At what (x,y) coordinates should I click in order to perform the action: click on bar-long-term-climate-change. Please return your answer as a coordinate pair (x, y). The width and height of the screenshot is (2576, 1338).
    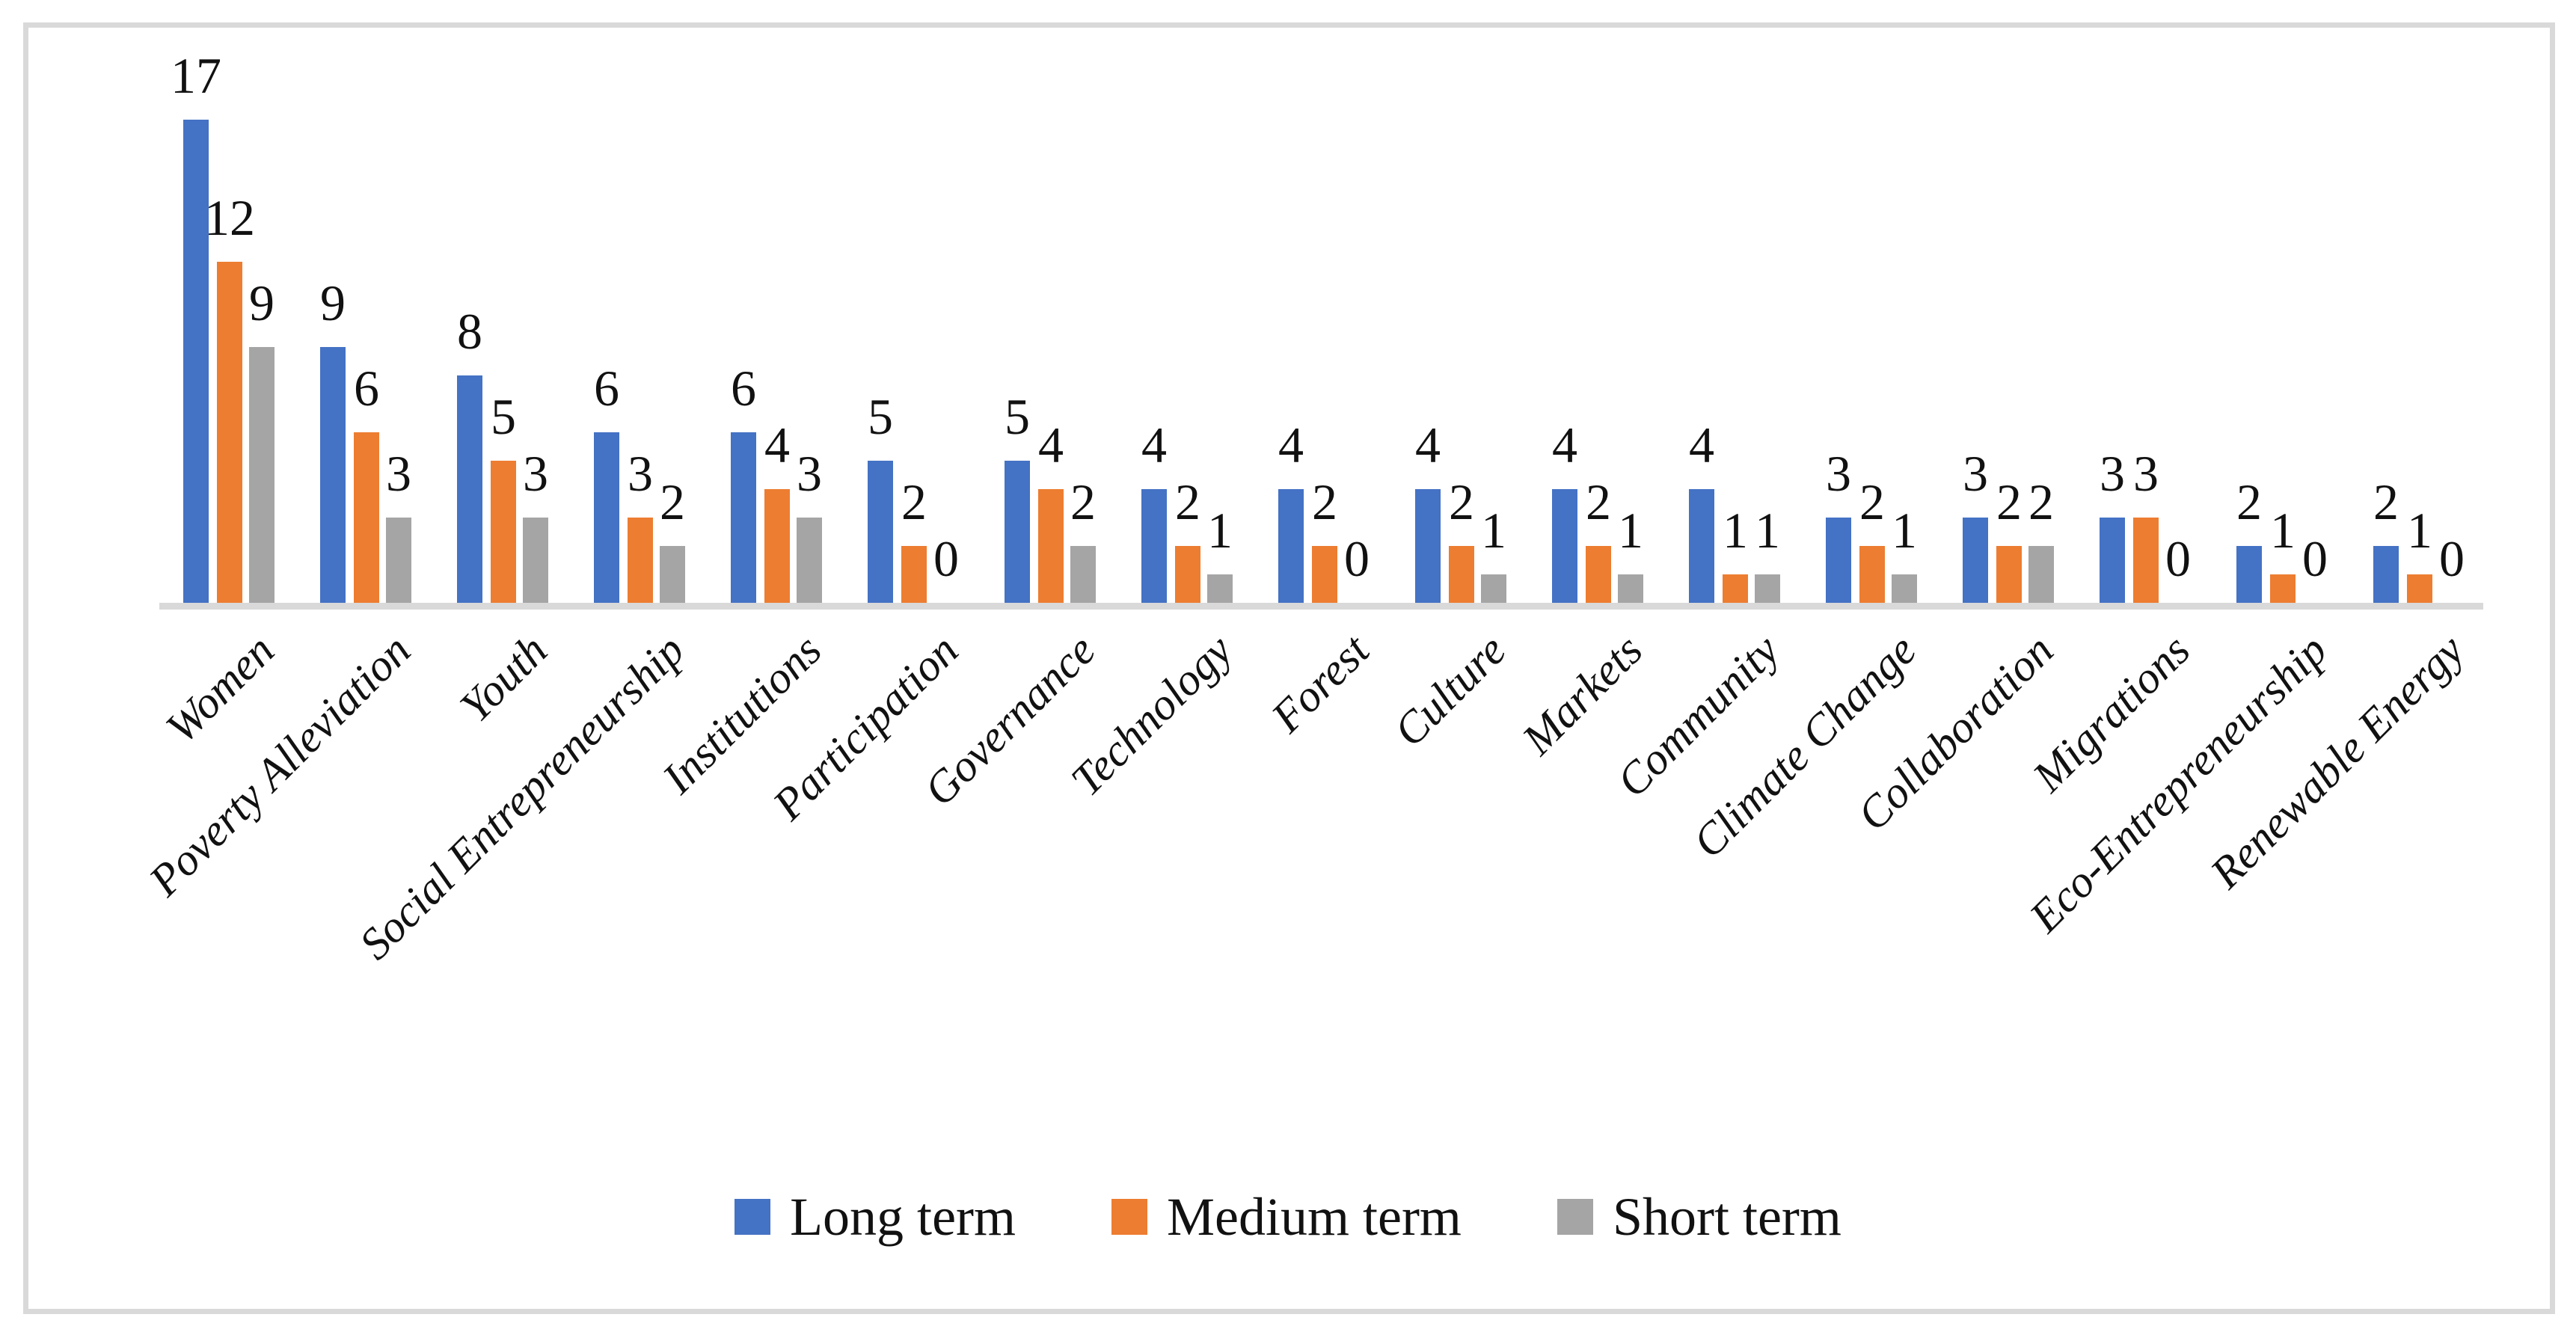
    Looking at the image, I should click on (1838, 560).